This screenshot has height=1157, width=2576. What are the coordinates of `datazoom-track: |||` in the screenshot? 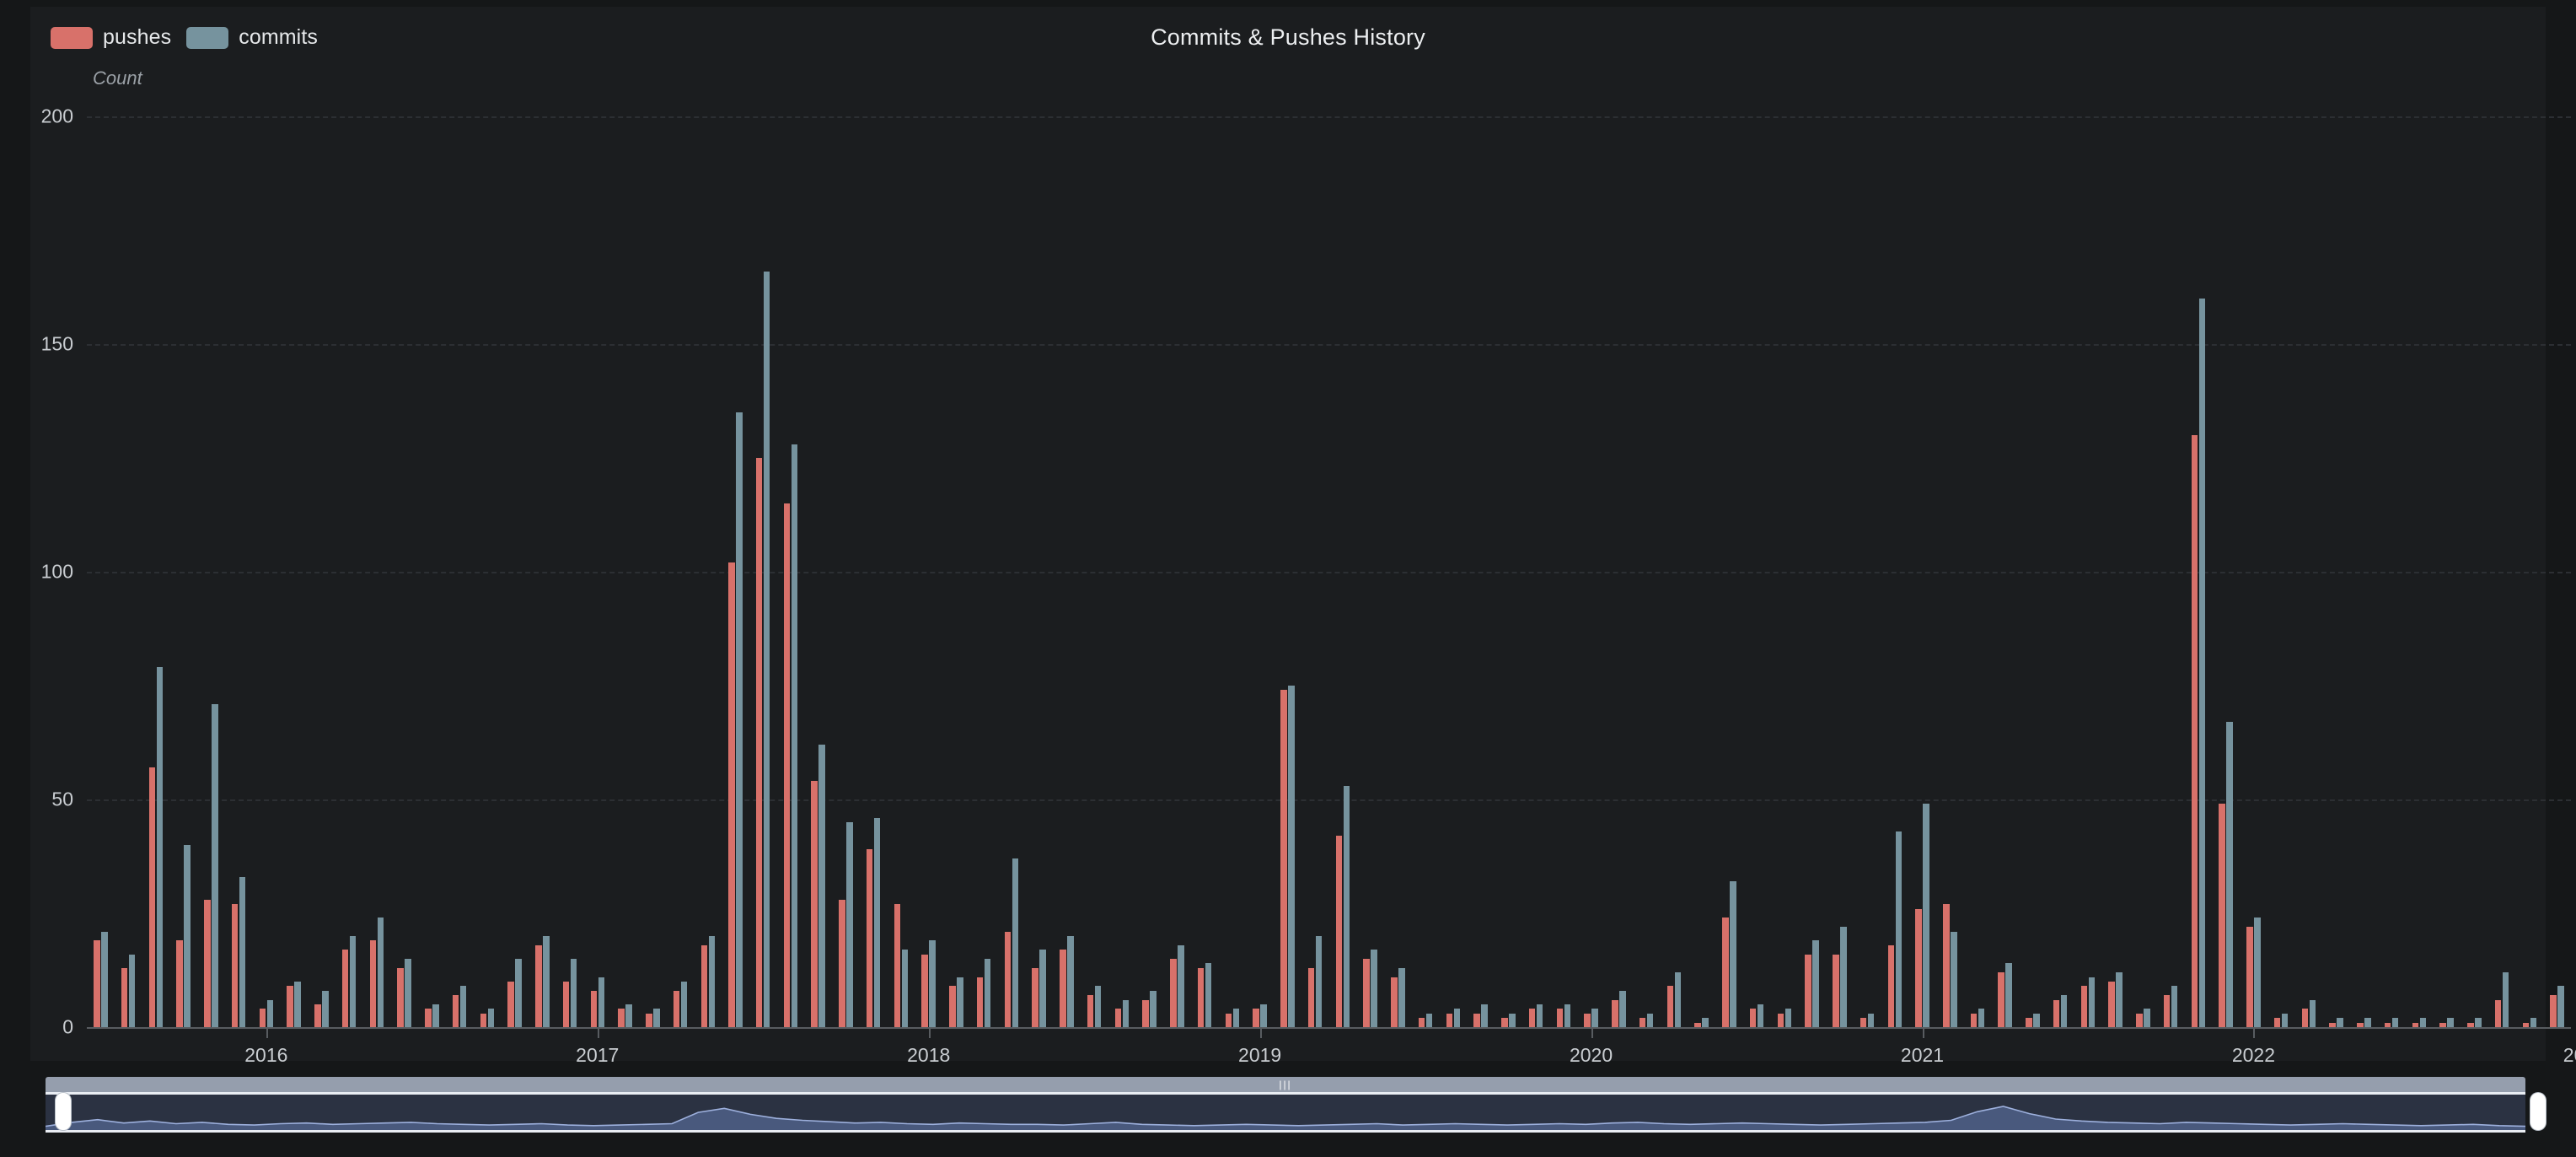 It's located at (1296, 1105).